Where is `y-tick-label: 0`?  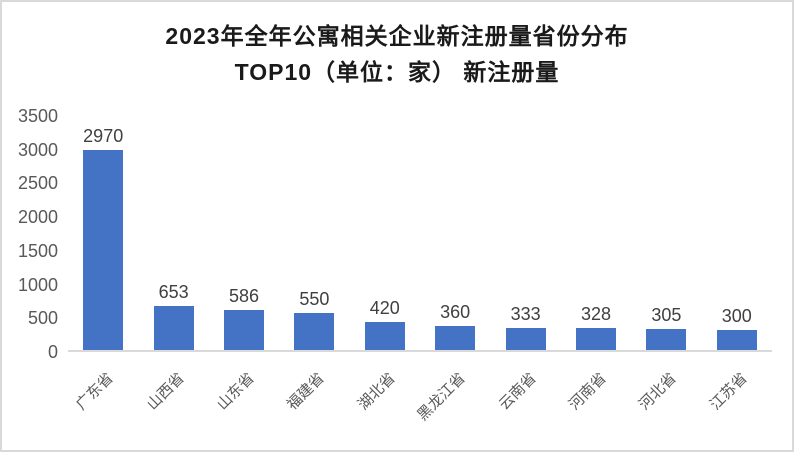 y-tick-label: 0 is located at coordinates (52, 352).